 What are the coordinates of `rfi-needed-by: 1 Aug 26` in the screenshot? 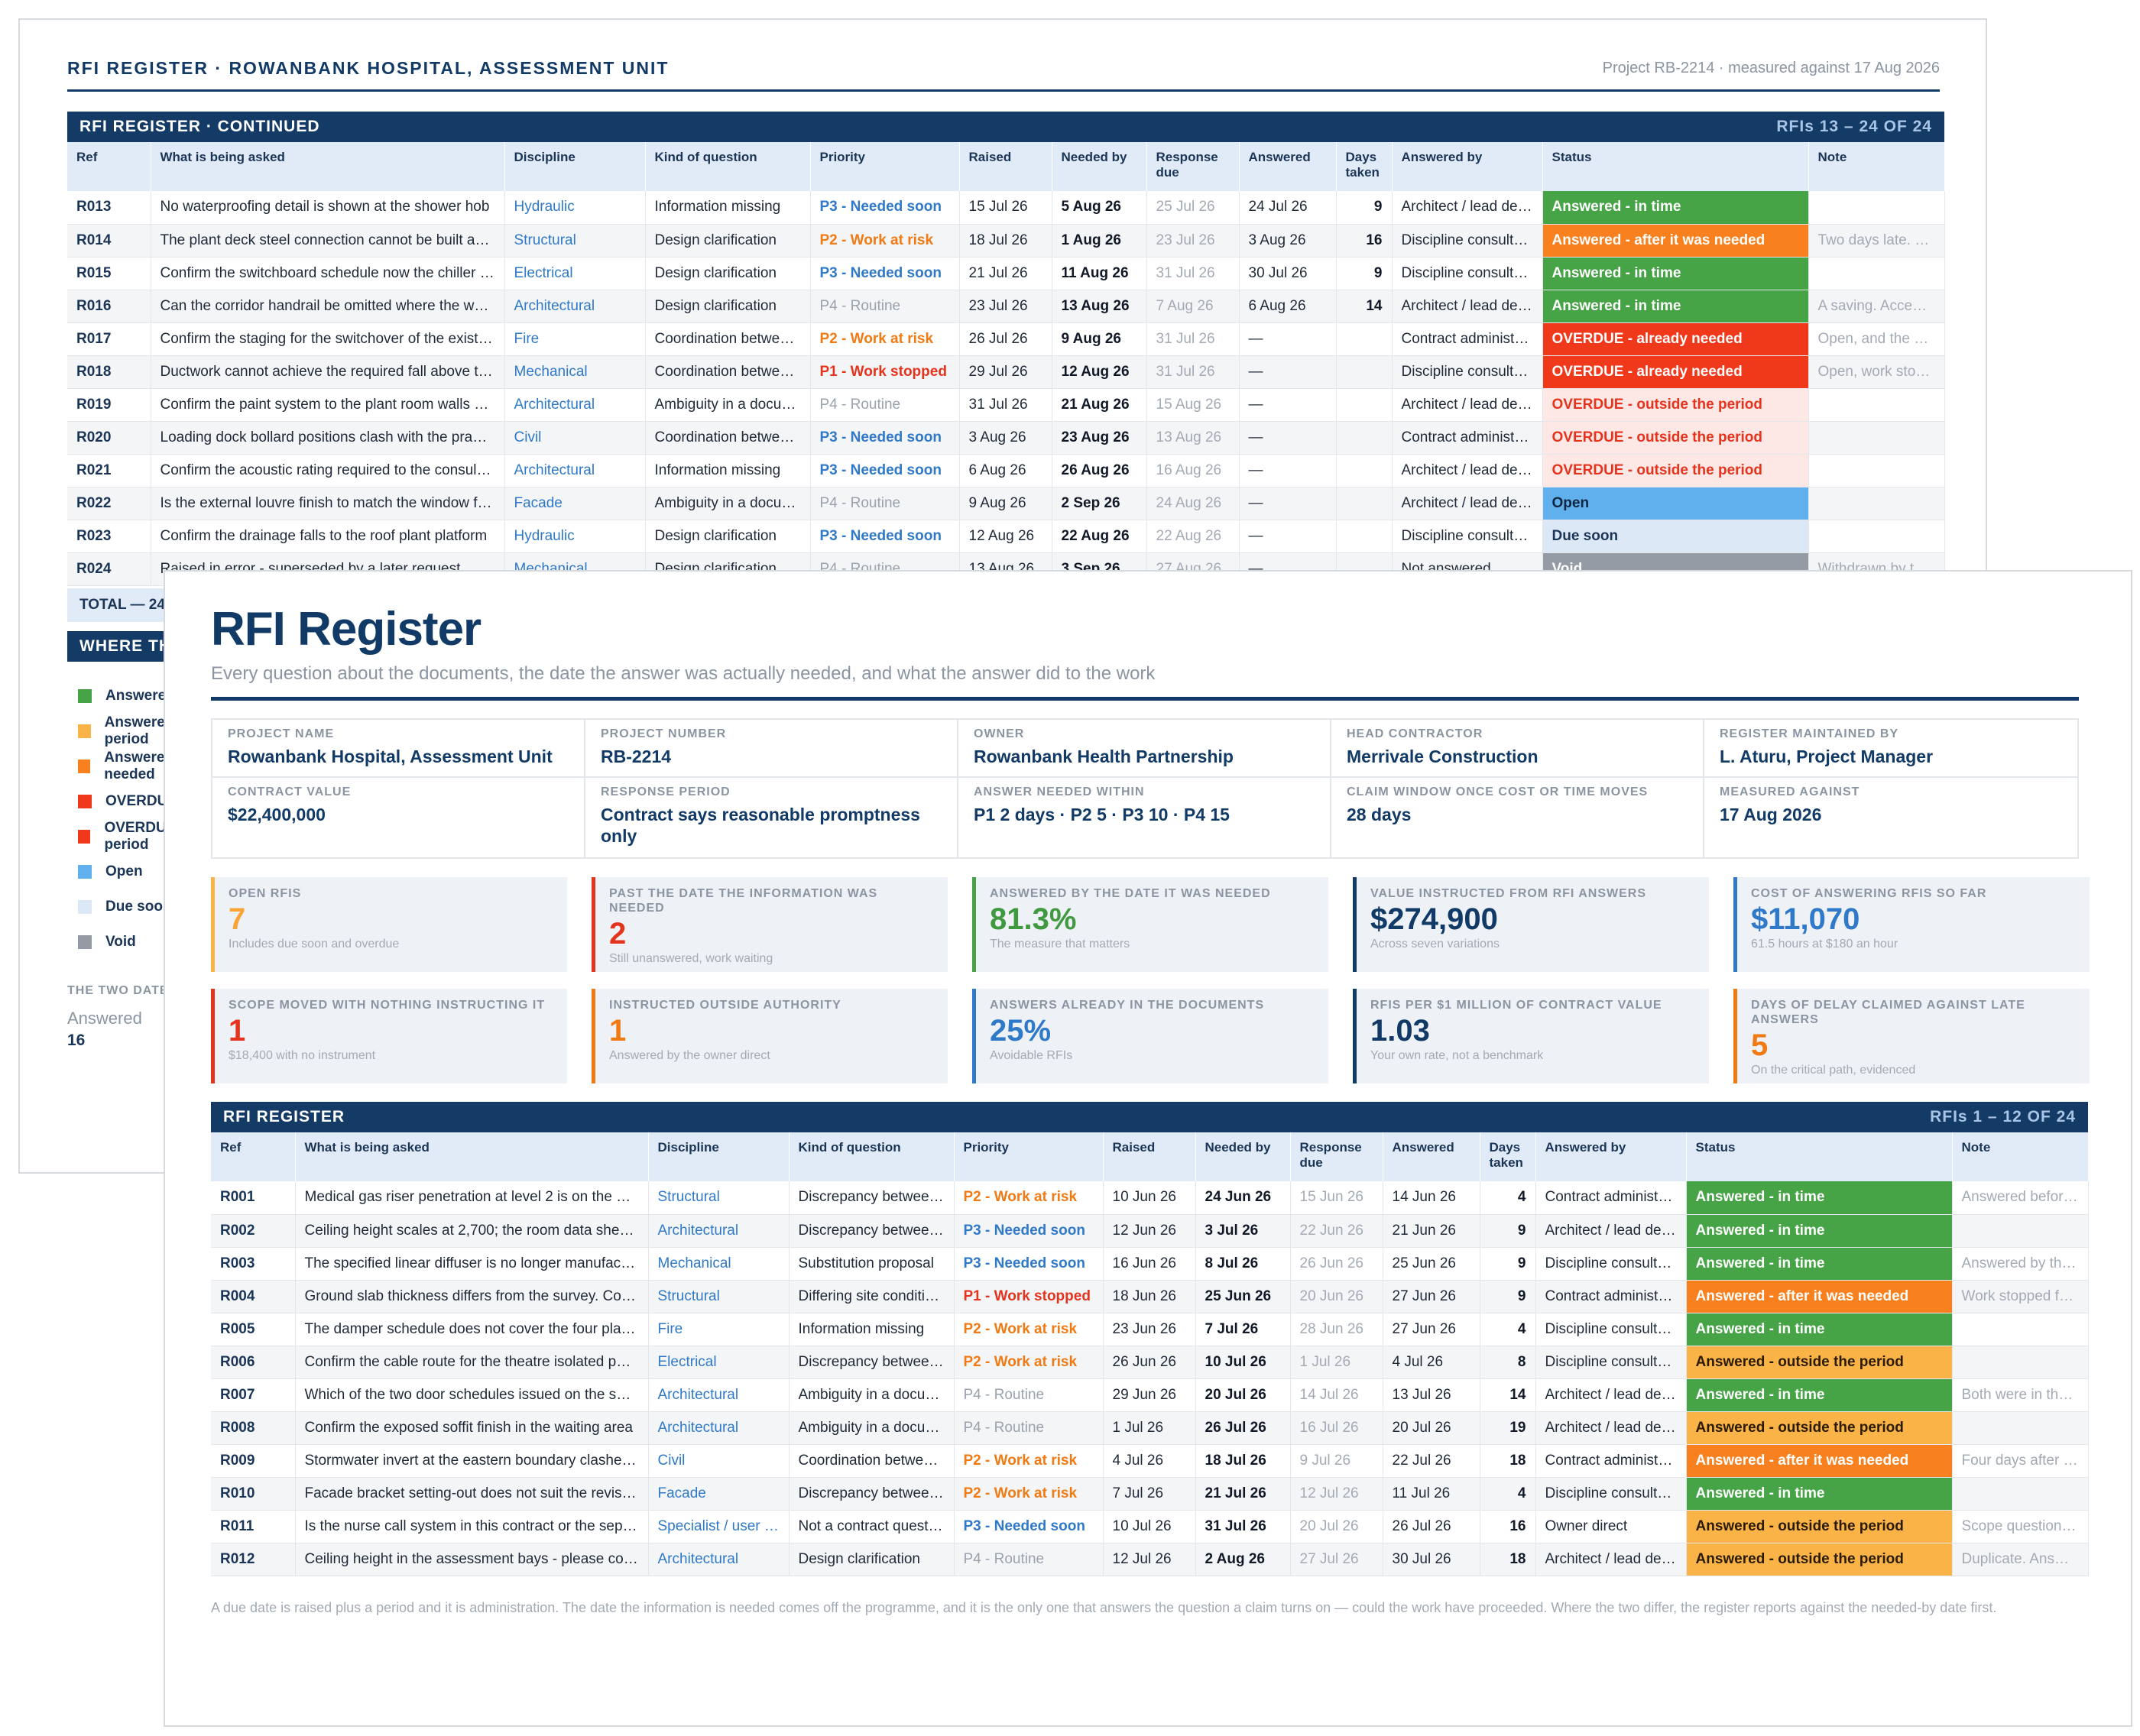 It's located at (1099, 241).